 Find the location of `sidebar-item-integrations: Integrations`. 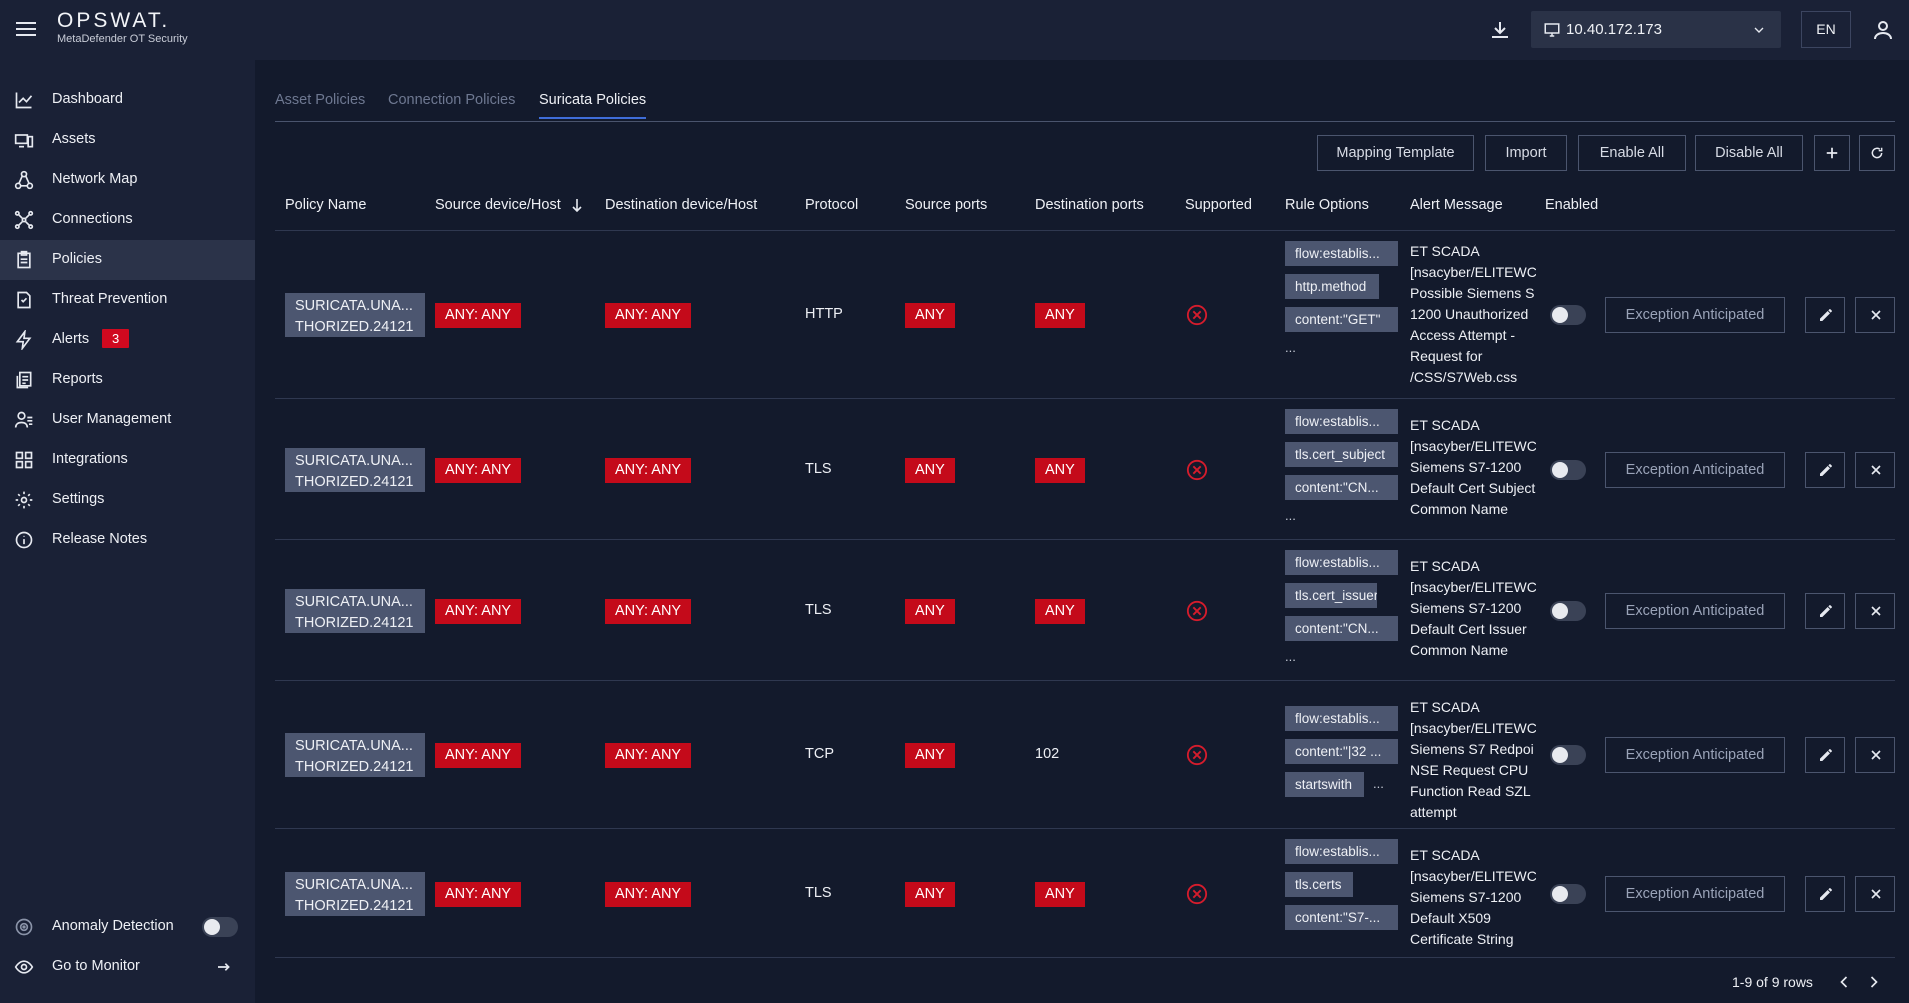

sidebar-item-integrations: Integrations is located at coordinates (127, 460).